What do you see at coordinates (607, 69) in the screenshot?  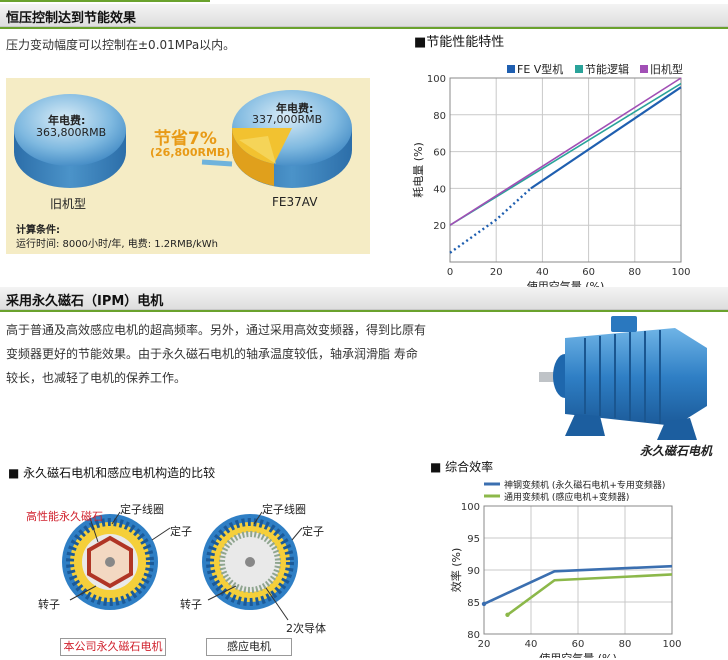 I see `legend-label: 节能逻辑` at bounding box center [607, 69].